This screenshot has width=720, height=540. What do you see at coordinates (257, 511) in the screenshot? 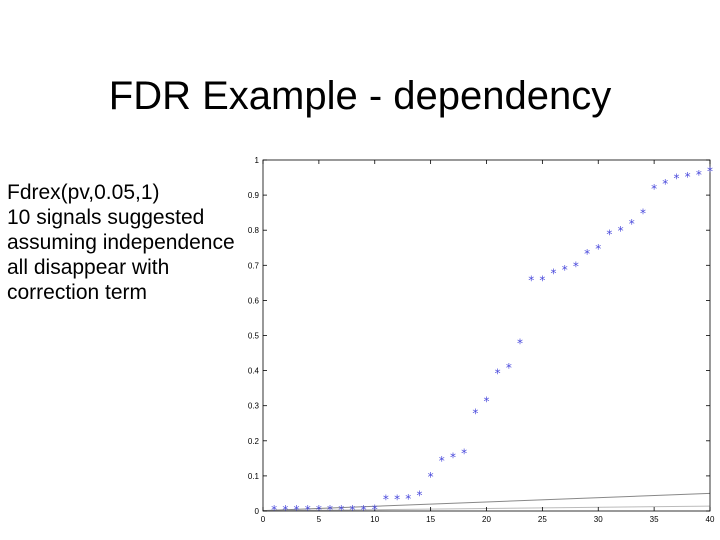
I see `y-tick-label: 0` at bounding box center [257, 511].